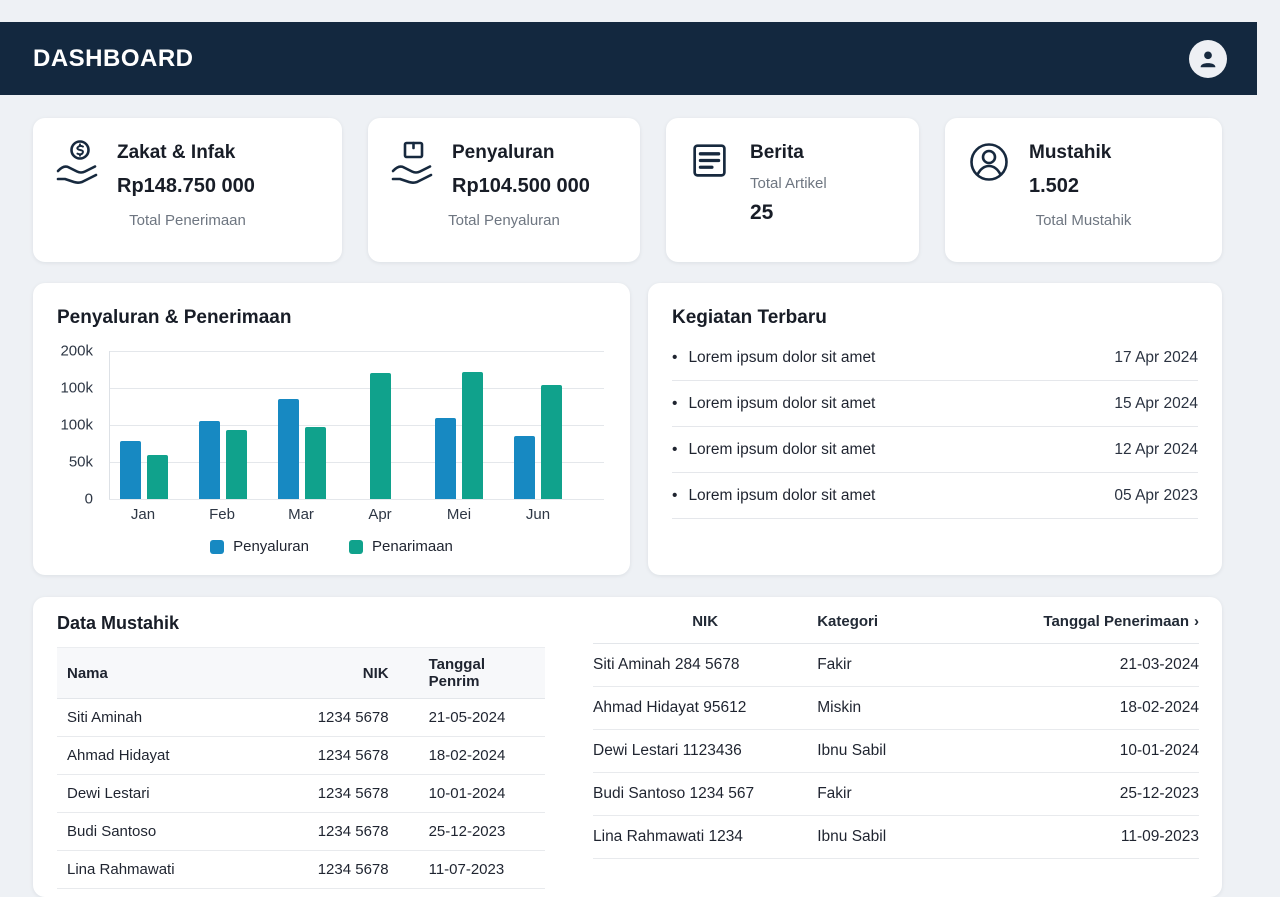  I want to click on legend-label: Penyaluran, so click(271, 546).